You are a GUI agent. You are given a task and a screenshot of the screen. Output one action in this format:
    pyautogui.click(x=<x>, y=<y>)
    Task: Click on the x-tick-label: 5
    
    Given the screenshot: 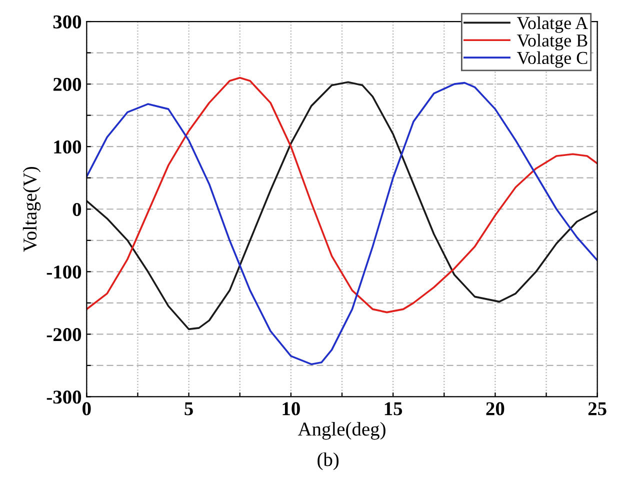 What is the action you would take?
    pyautogui.click(x=188, y=409)
    